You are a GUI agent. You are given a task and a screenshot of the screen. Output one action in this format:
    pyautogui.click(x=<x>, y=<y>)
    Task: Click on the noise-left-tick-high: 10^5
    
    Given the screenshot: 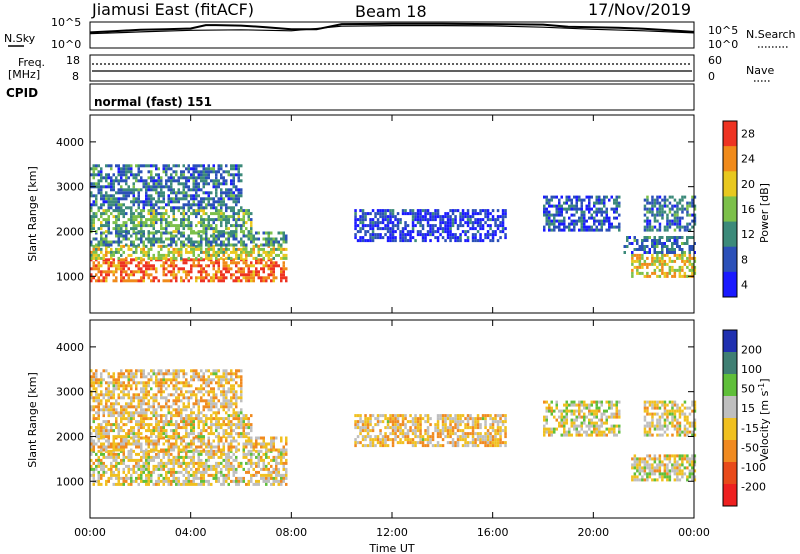 What is the action you would take?
    pyautogui.click(x=66, y=22)
    